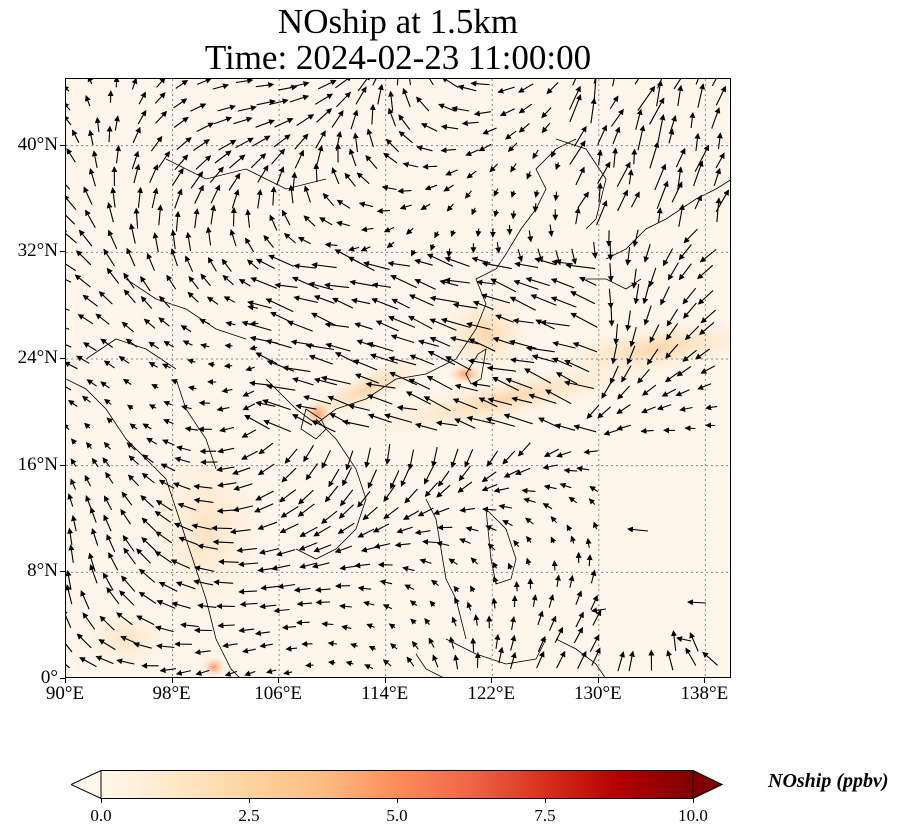 The height and width of the screenshot is (836, 904). Describe the element at coordinates (49, 677) in the screenshot. I see `lat-tick-label: 0°` at that location.